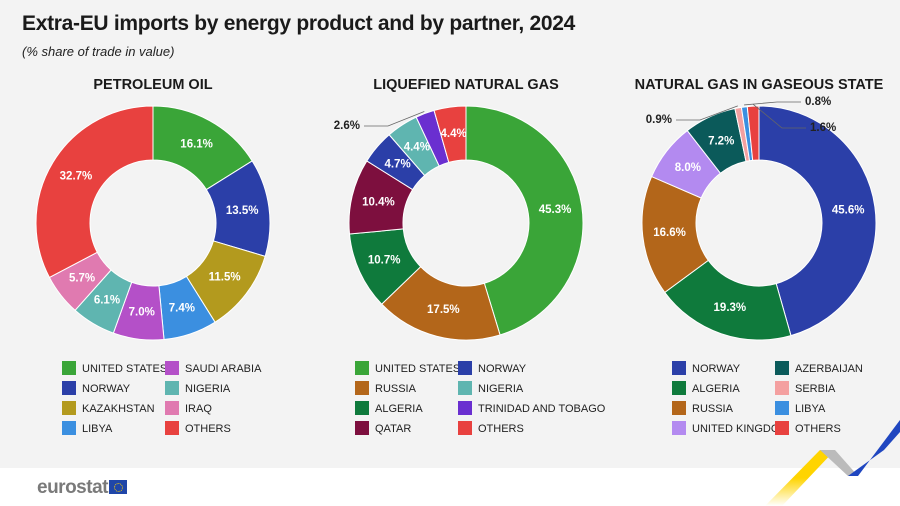 Image resolution: width=900 pixels, height=506 pixels. I want to click on data-label: 45.6%, so click(848, 211).